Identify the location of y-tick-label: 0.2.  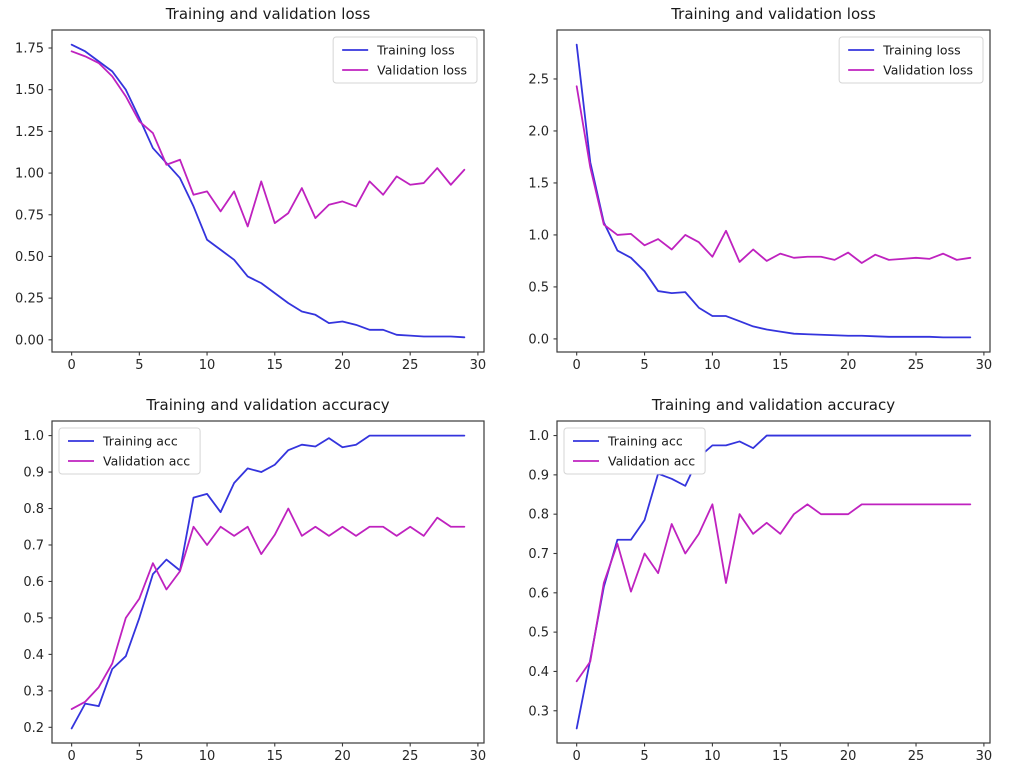
(33, 728).